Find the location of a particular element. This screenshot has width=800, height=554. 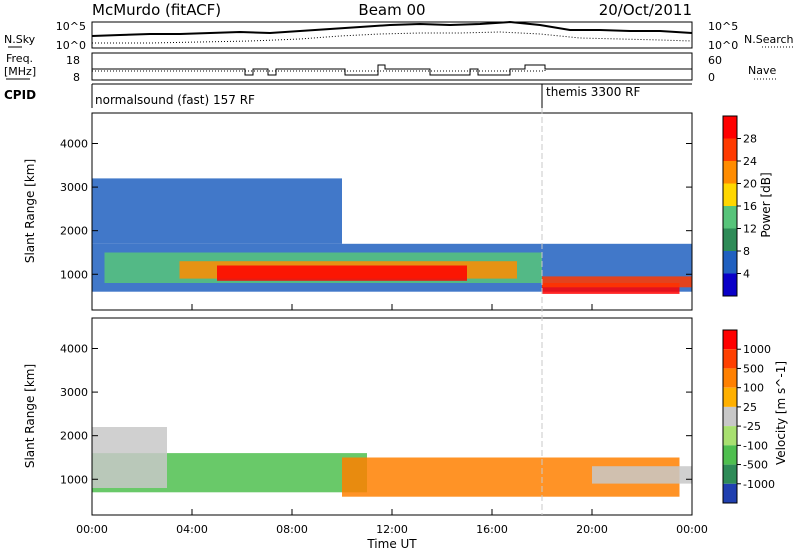

power-y-tick-label-2: 3000 is located at coordinates (74, 187).